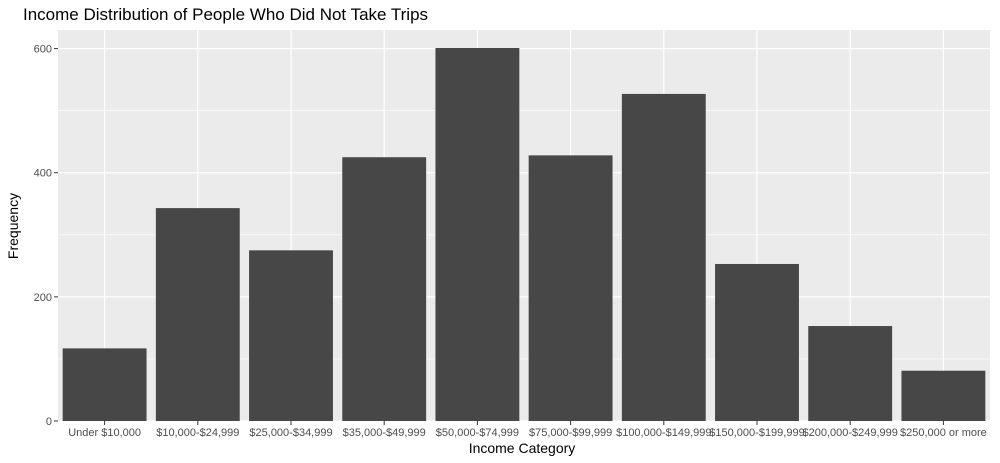 The image size is (1000, 463). Describe the element at coordinates (104, 433) in the screenshot. I see `x-tick-label: Under $10,000` at that location.